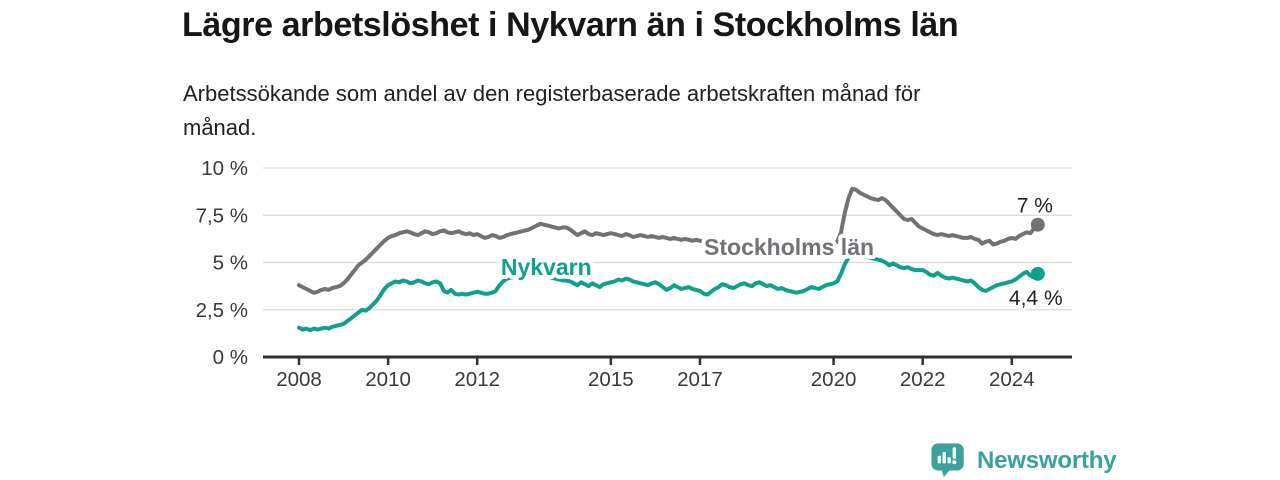 The width and height of the screenshot is (1280, 480). What do you see at coordinates (789, 247) in the screenshot?
I see `series-label-stockholms-lan: Stockholms län` at bounding box center [789, 247].